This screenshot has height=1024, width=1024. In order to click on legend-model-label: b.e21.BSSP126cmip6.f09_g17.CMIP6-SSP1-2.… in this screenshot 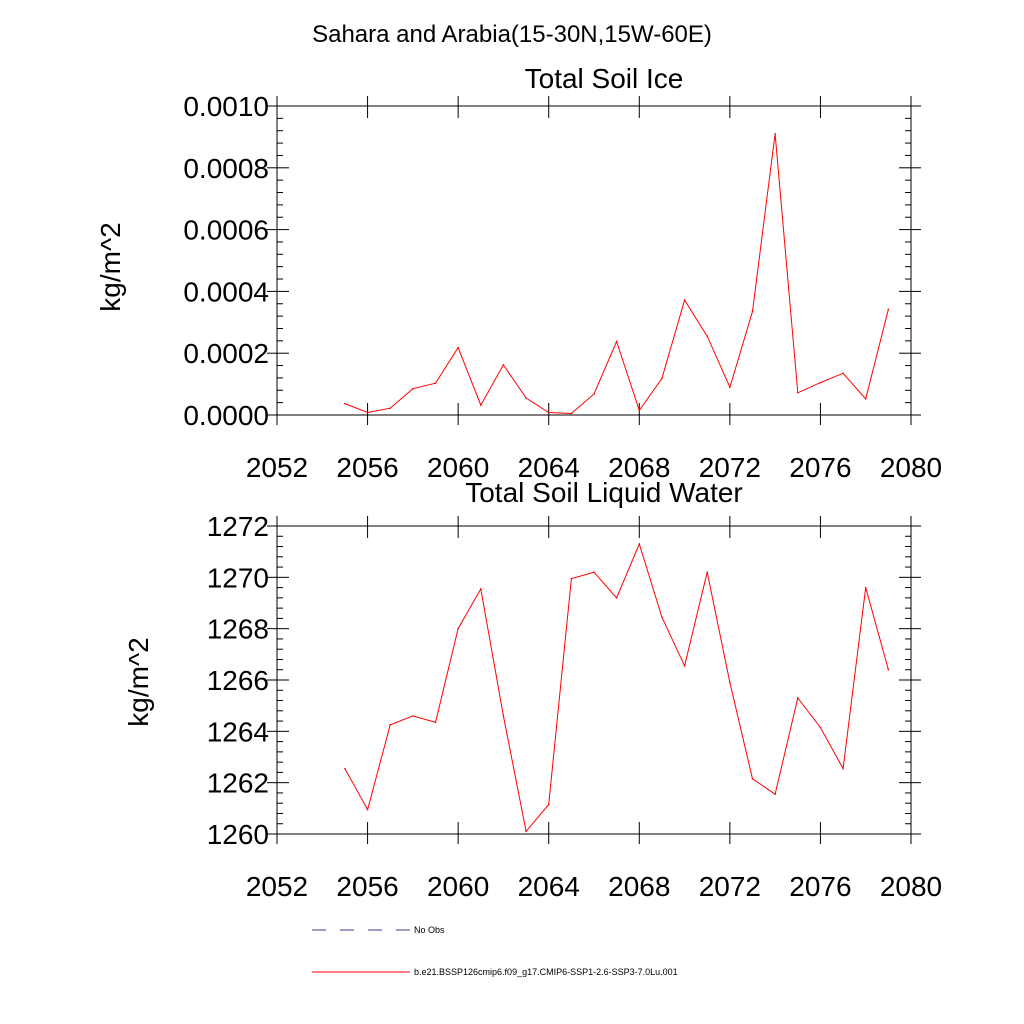, I will do `click(546, 972)`.